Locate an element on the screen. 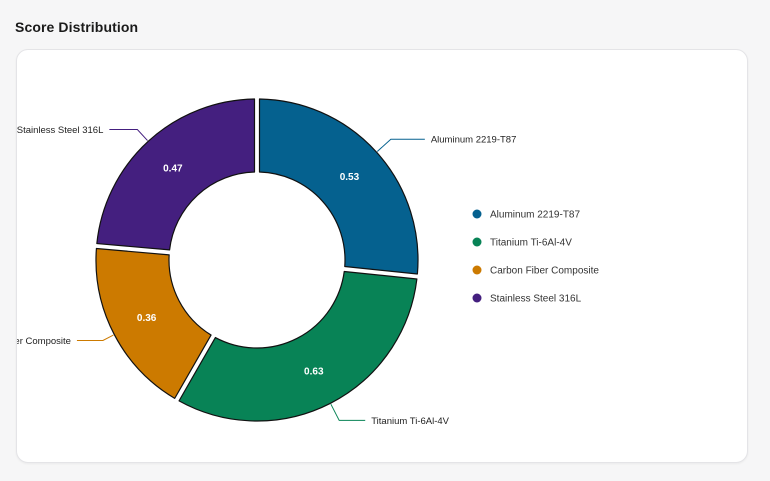 This screenshot has height=481, width=770. legend-label-titanium-ti-6al-4v: Titanium Ti-6Al-4V is located at coordinates (531, 243).